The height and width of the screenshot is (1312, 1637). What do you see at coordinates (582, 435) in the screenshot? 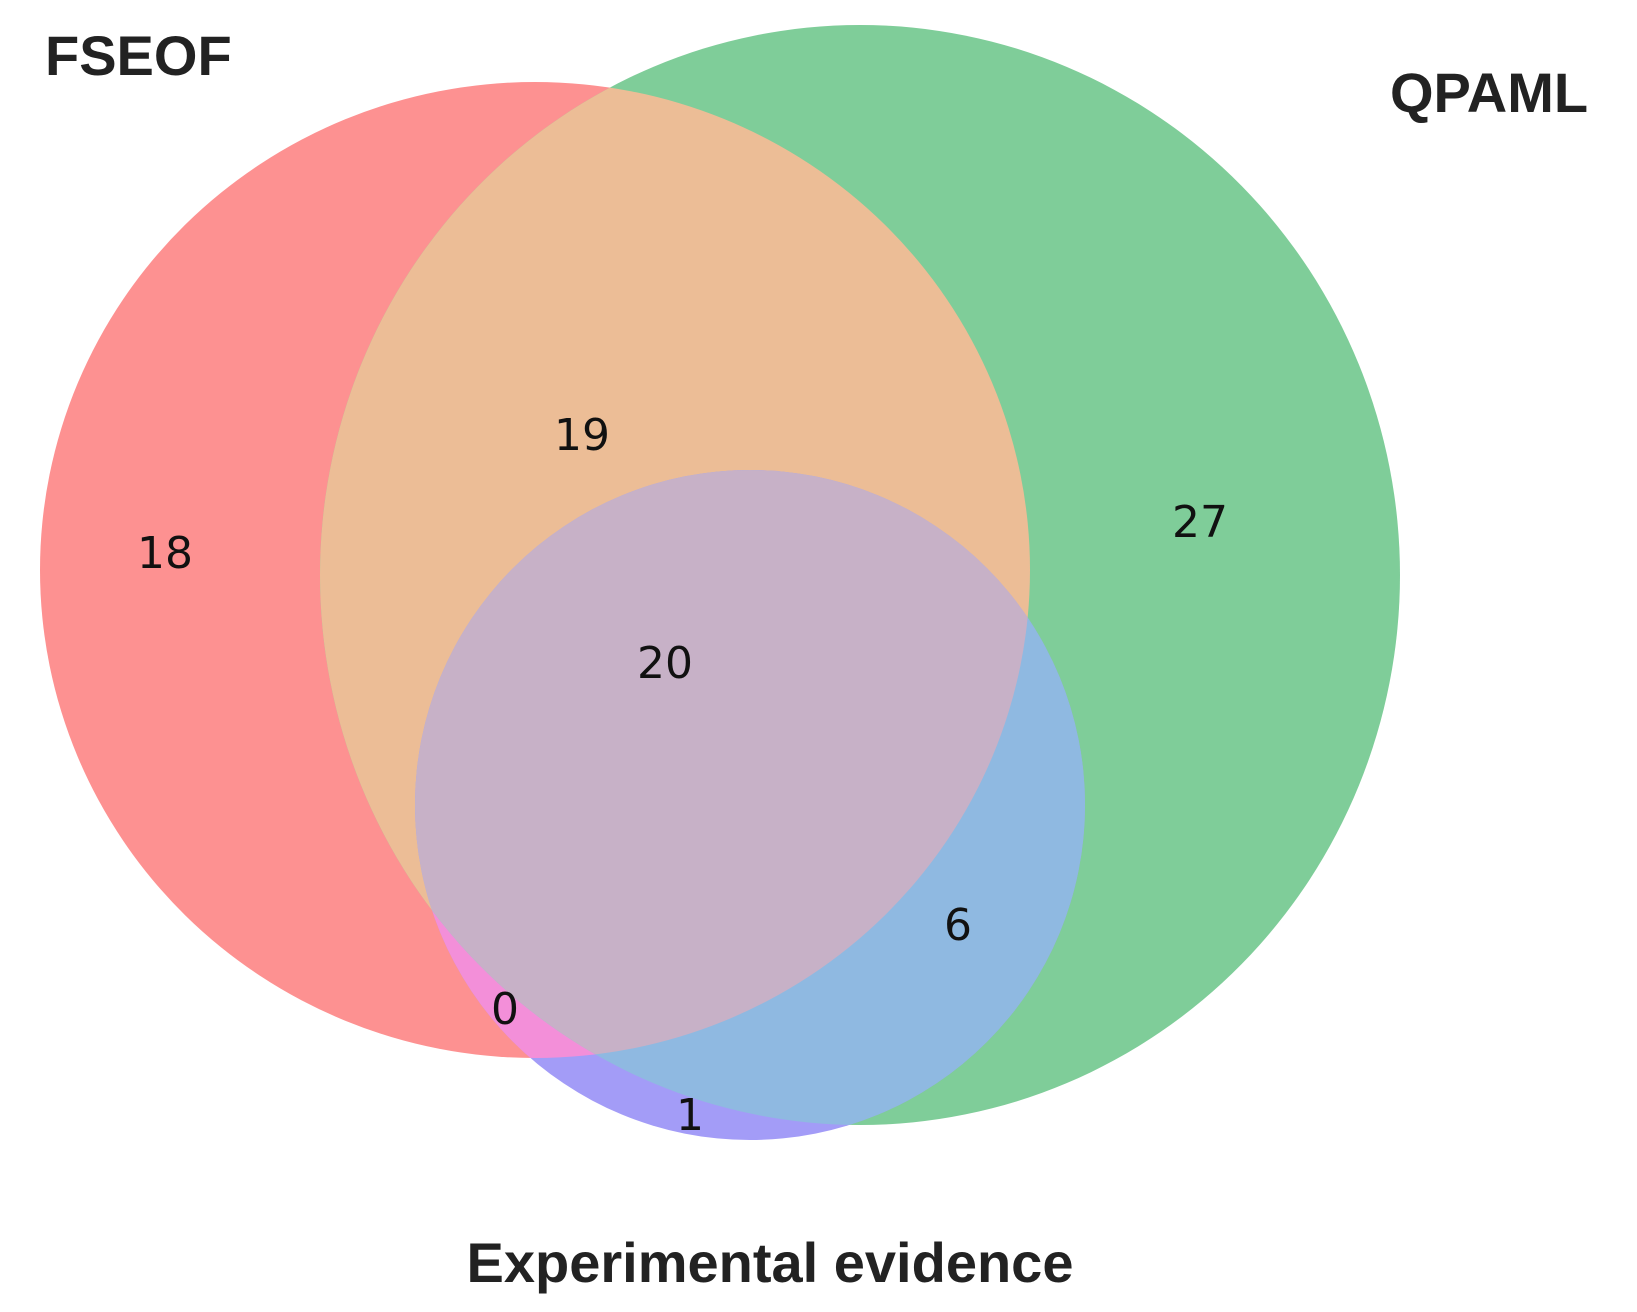
I see `count-fseof-qpaml: 19` at bounding box center [582, 435].